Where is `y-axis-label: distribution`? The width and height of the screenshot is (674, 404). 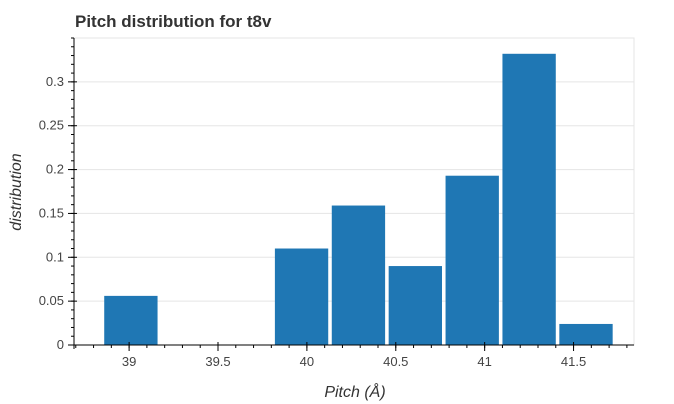 y-axis-label: distribution is located at coordinates (16, 191).